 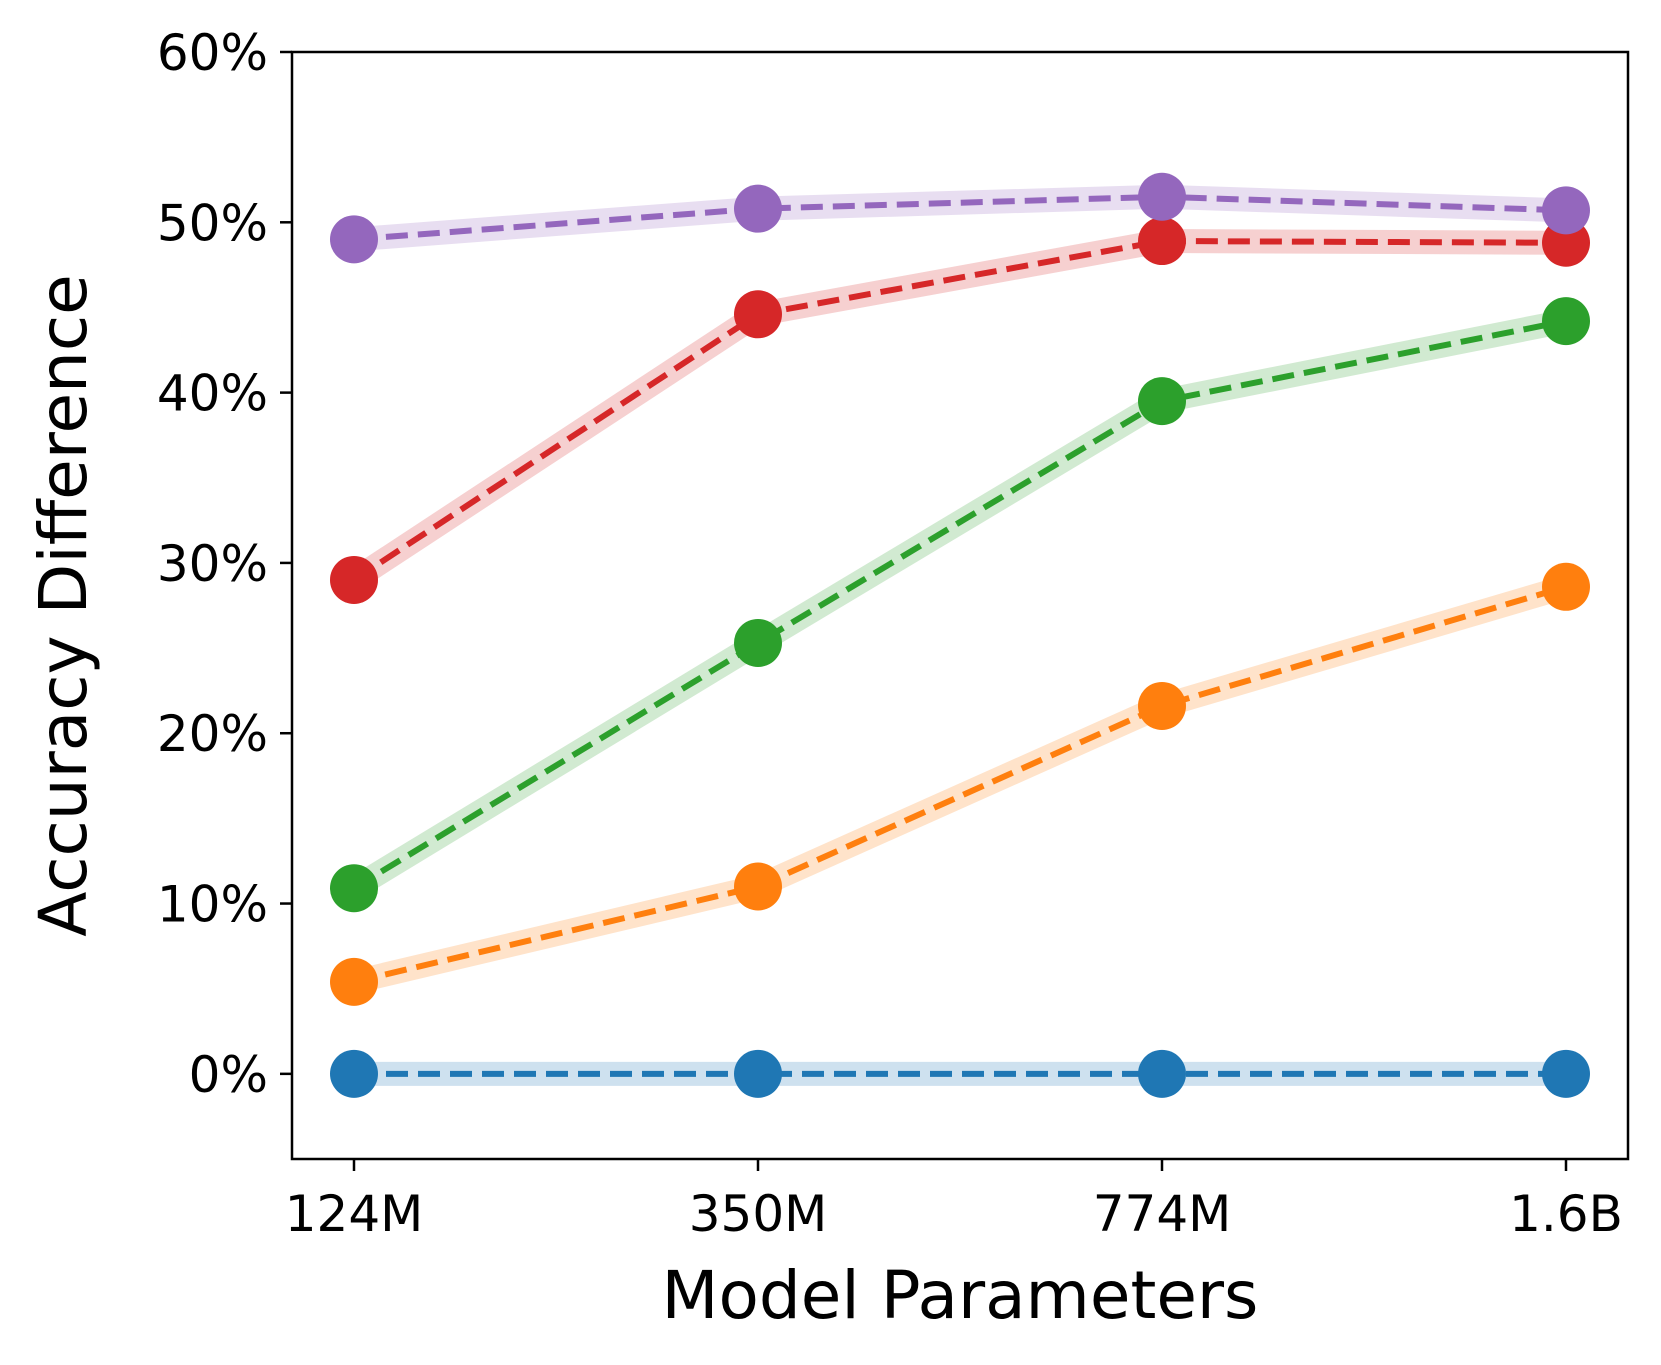 I want to click on point-purple-1.6B, so click(x=1566, y=210).